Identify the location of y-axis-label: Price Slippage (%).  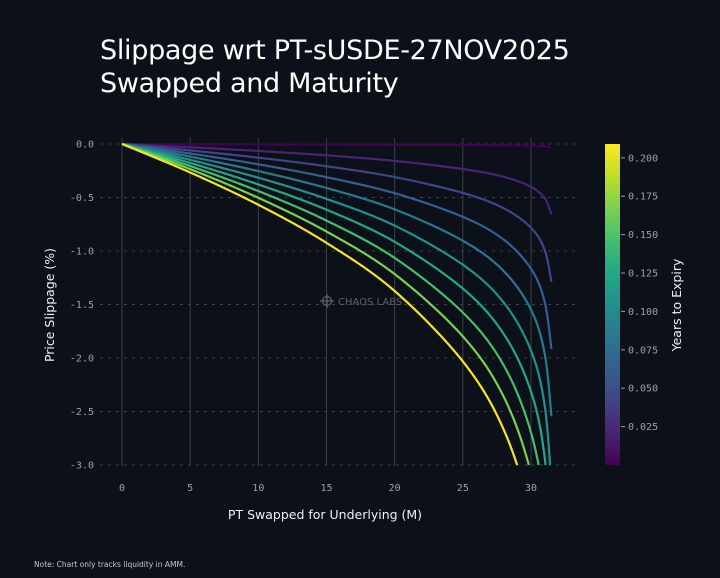
(49, 305).